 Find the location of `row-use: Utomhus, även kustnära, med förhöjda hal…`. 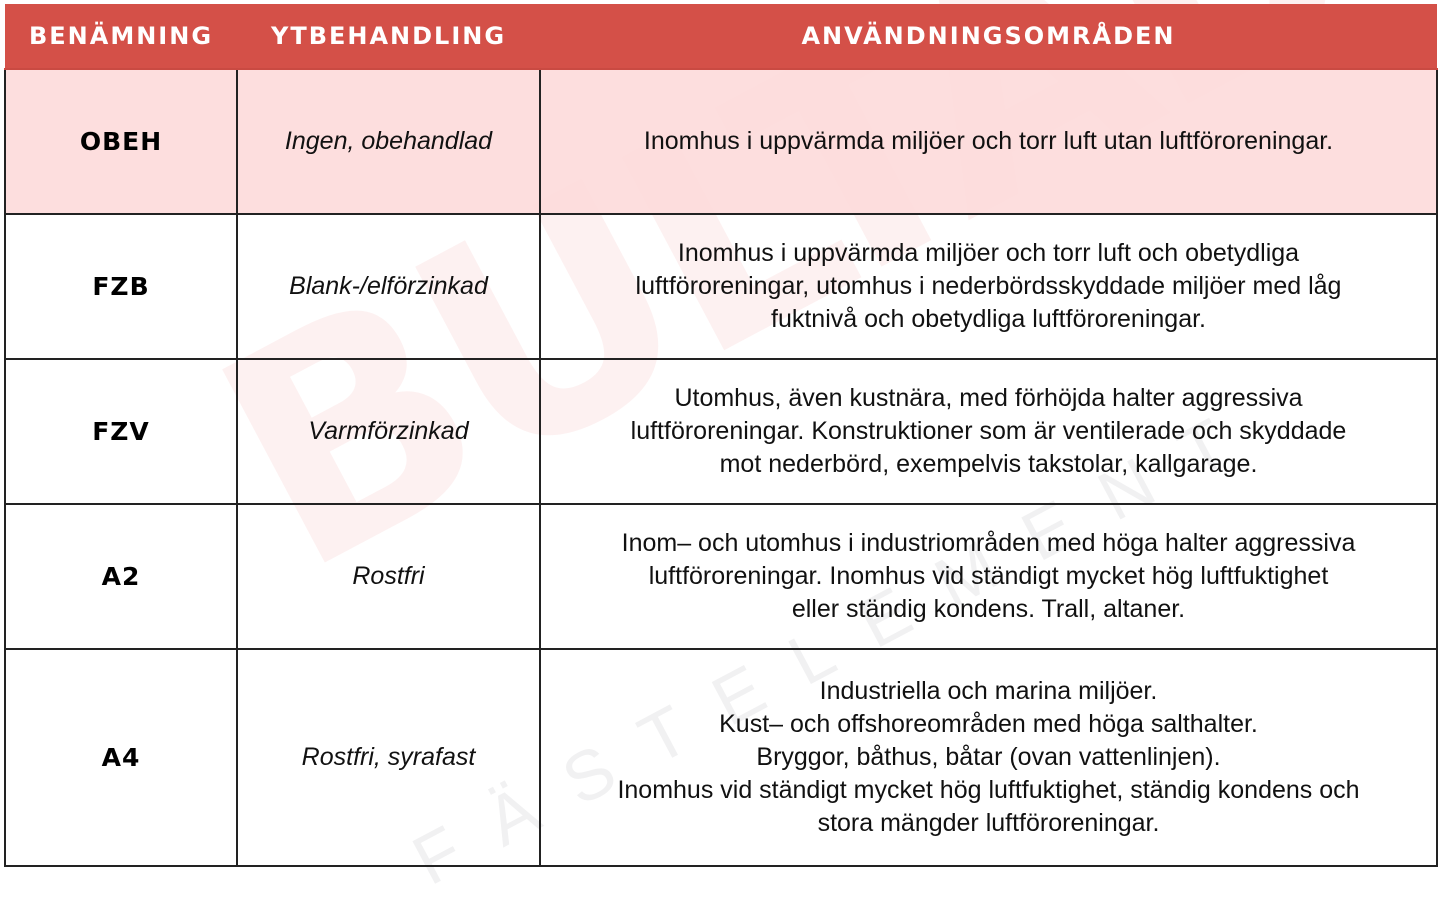

row-use: Utomhus, även kustnära, med förhöjda hal… is located at coordinates (988, 431).